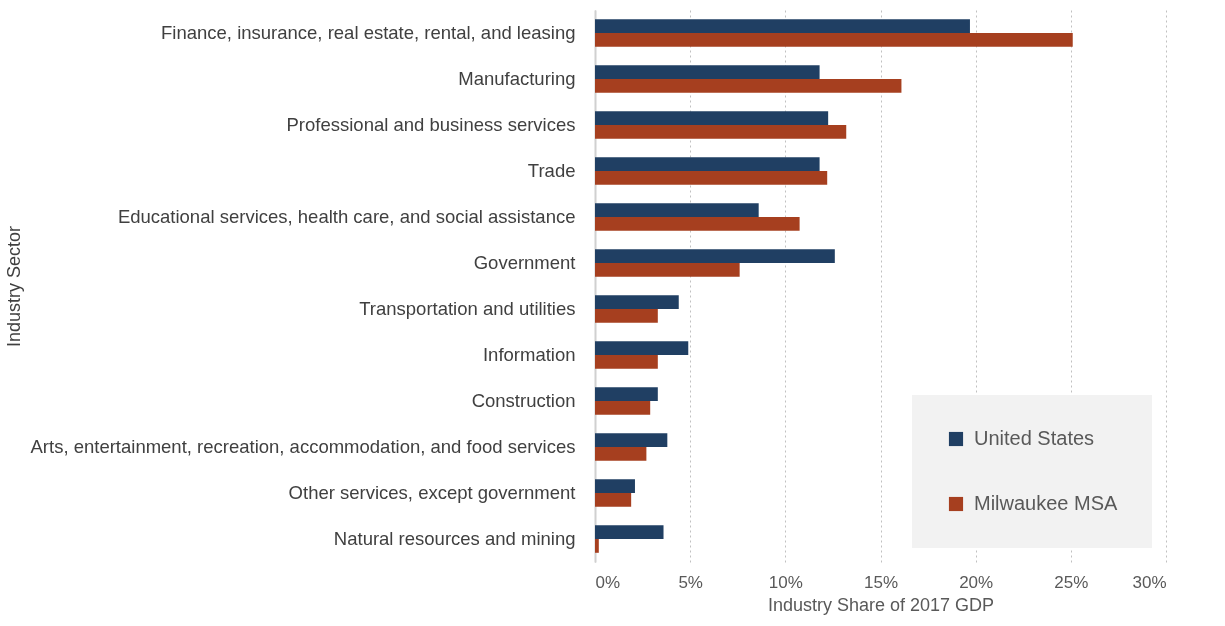 This screenshot has width=1225, height=626. What do you see at coordinates (529, 354) in the screenshot?
I see `y-tick-label: Information` at bounding box center [529, 354].